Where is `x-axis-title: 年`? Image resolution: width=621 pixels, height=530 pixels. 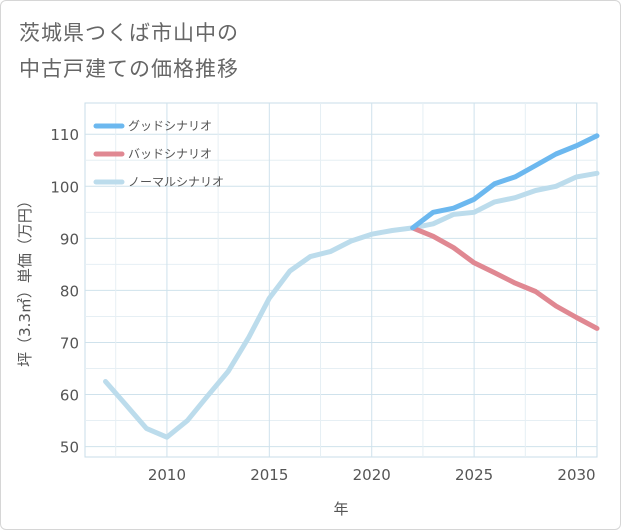
x-axis-title: 年 is located at coordinates (340, 509).